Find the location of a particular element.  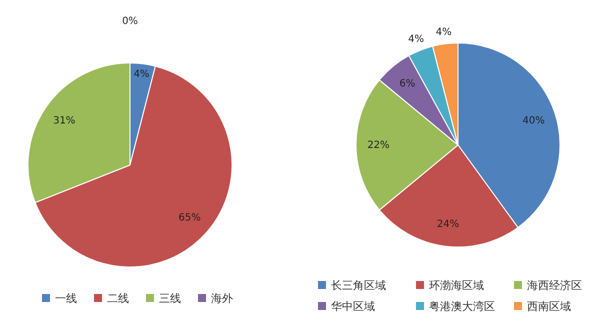

legend-label: 环渤海区域 is located at coordinates (456, 285).